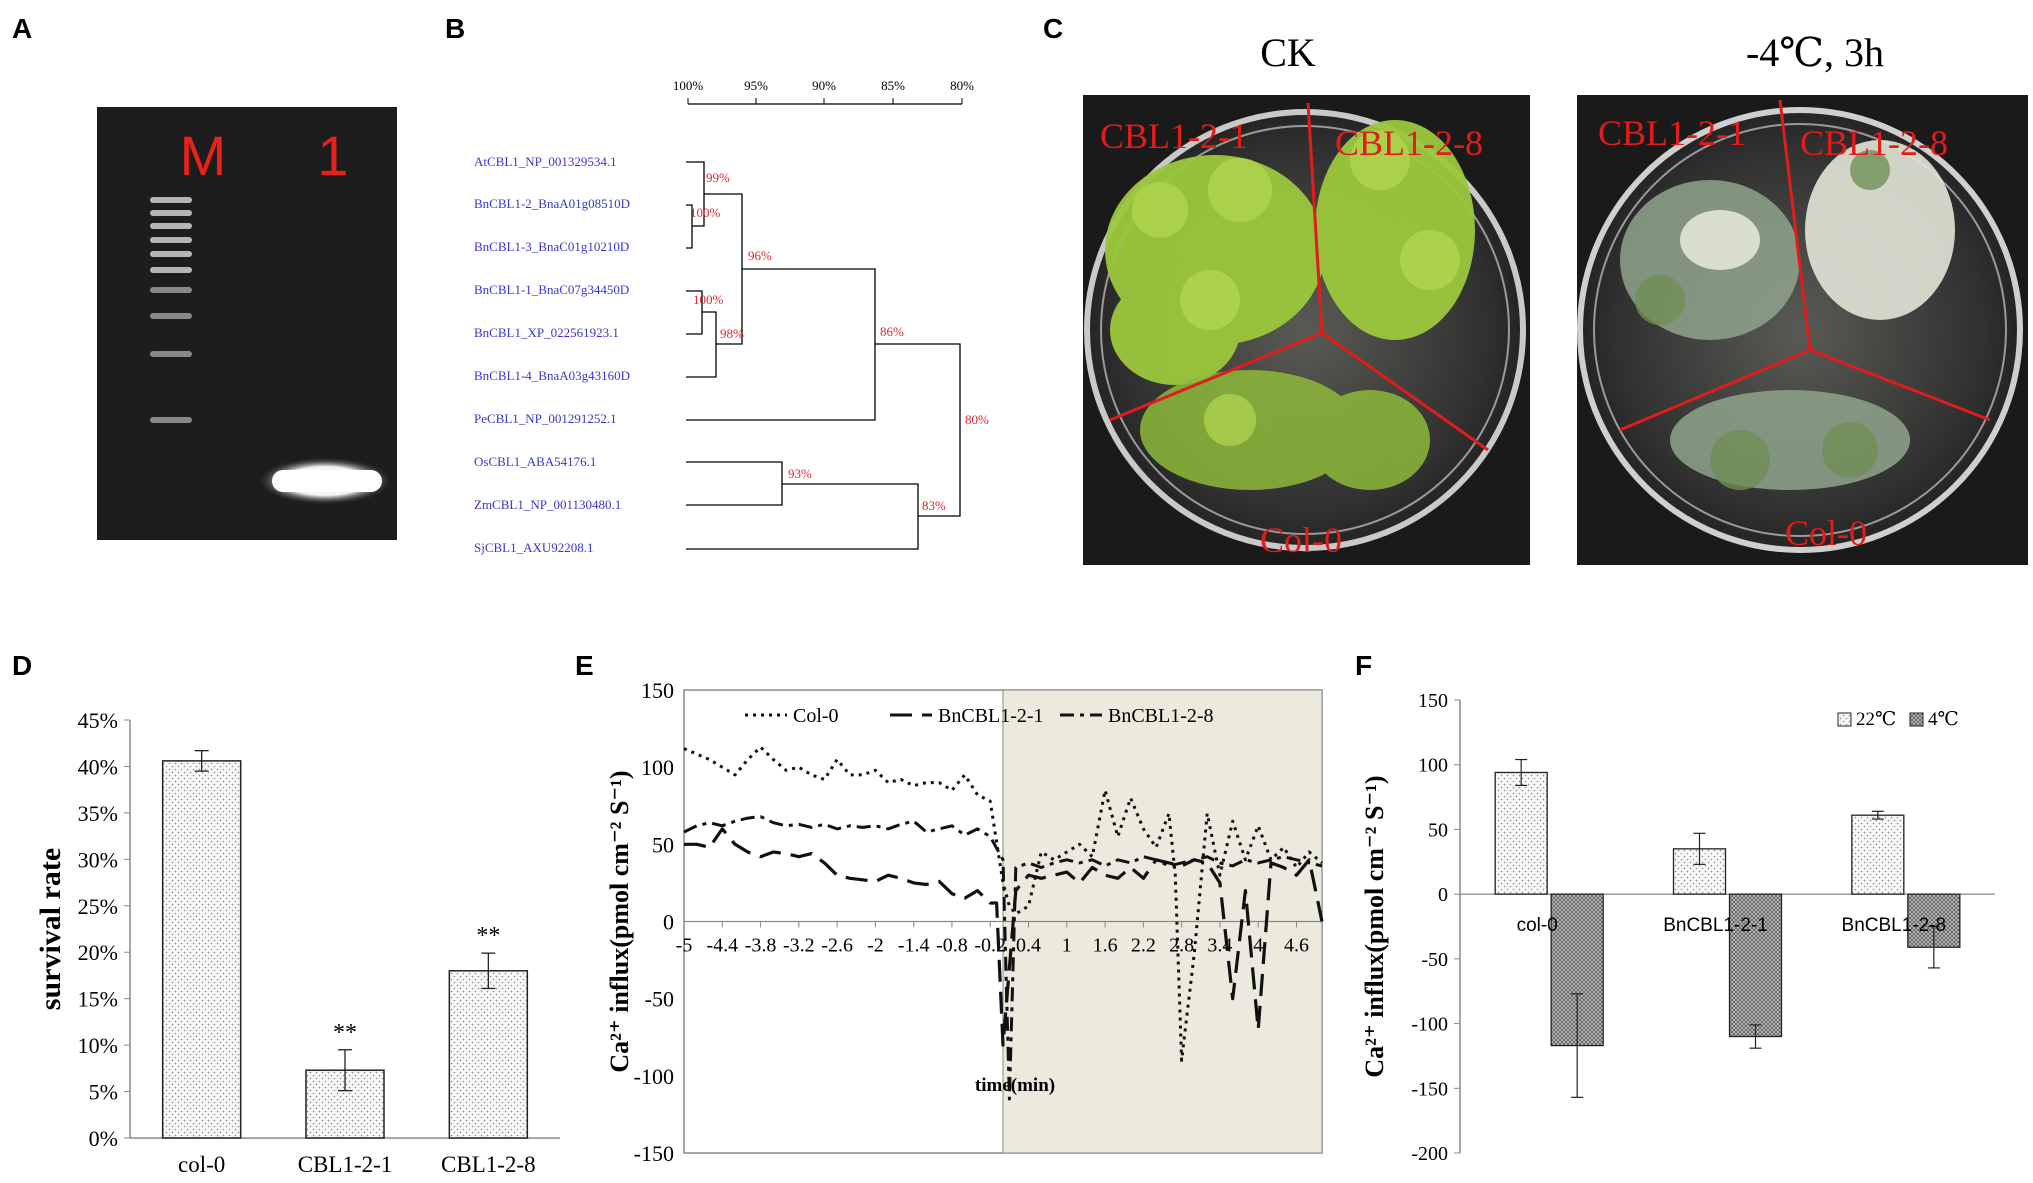 The height and width of the screenshot is (1183, 2033). Describe the element at coordinates (50, 929) in the screenshot. I see `y-axis-title: survival rate` at that location.